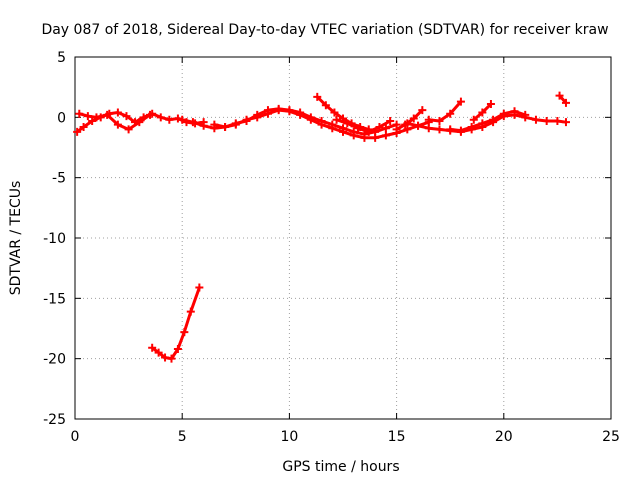 The width and height of the screenshot is (640, 480). Describe the element at coordinates (340, 467) in the screenshot. I see `x-axis-label: GPS time / hours` at that location.